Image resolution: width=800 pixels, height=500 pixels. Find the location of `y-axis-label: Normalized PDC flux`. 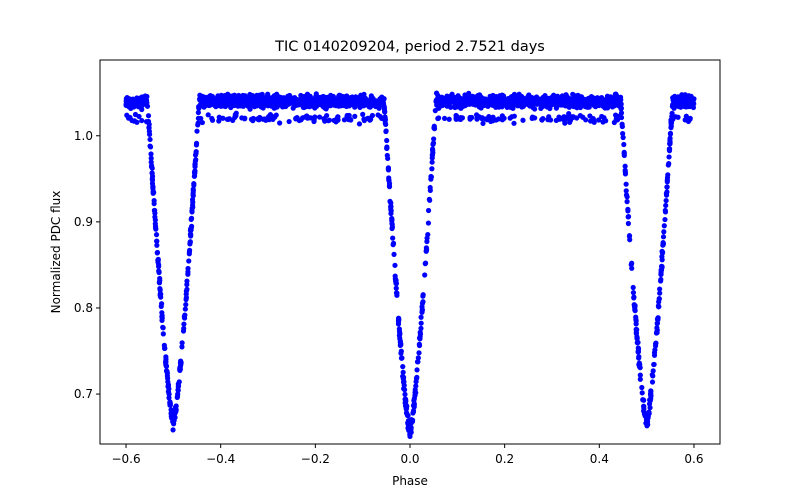

y-axis-label: Normalized PDC flux is located at coordinates (56, 252).